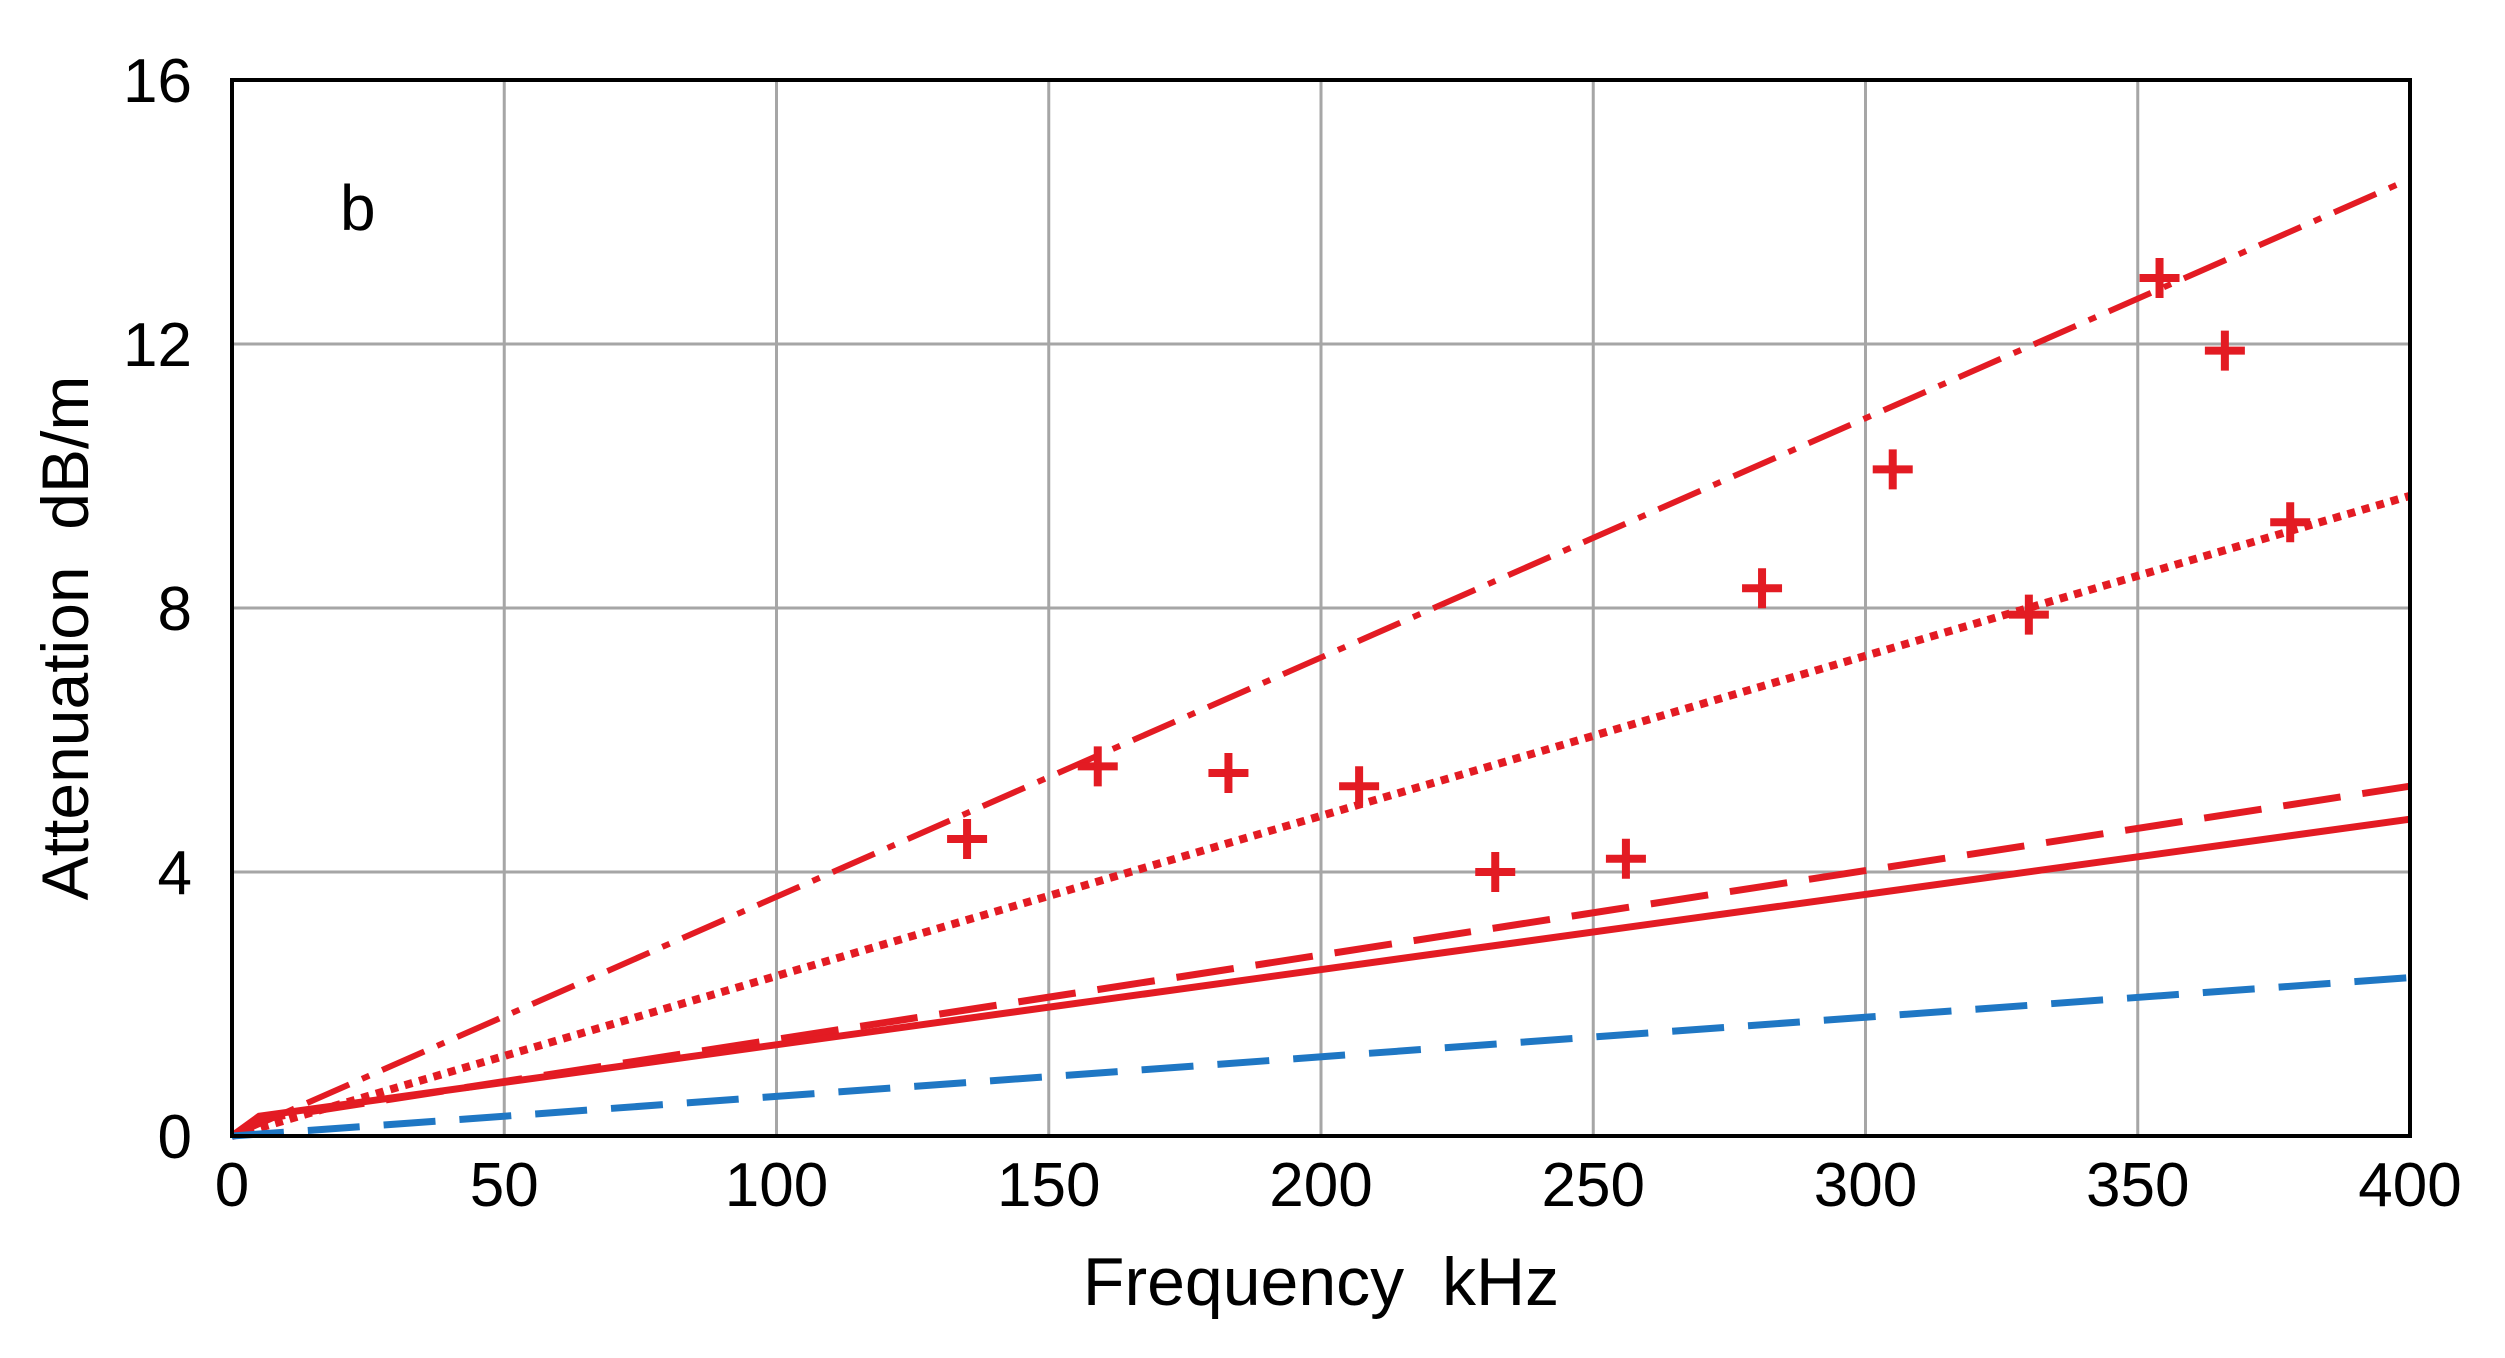 Image resolution: width=2505 pixels, height=1358 pixels. I want to click on panel-label: b, so click(358, 208).